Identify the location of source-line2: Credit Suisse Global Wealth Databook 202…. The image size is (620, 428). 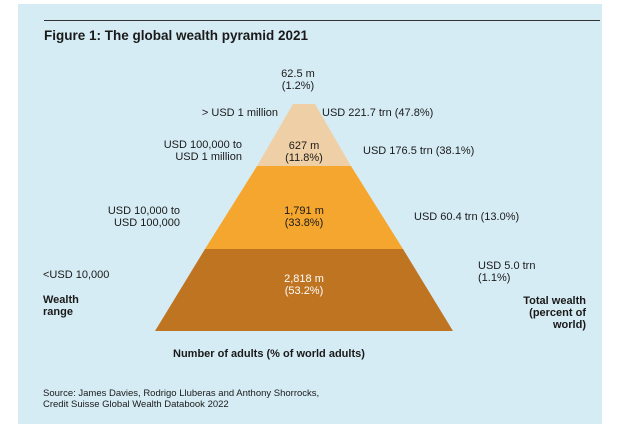
(136, 404).